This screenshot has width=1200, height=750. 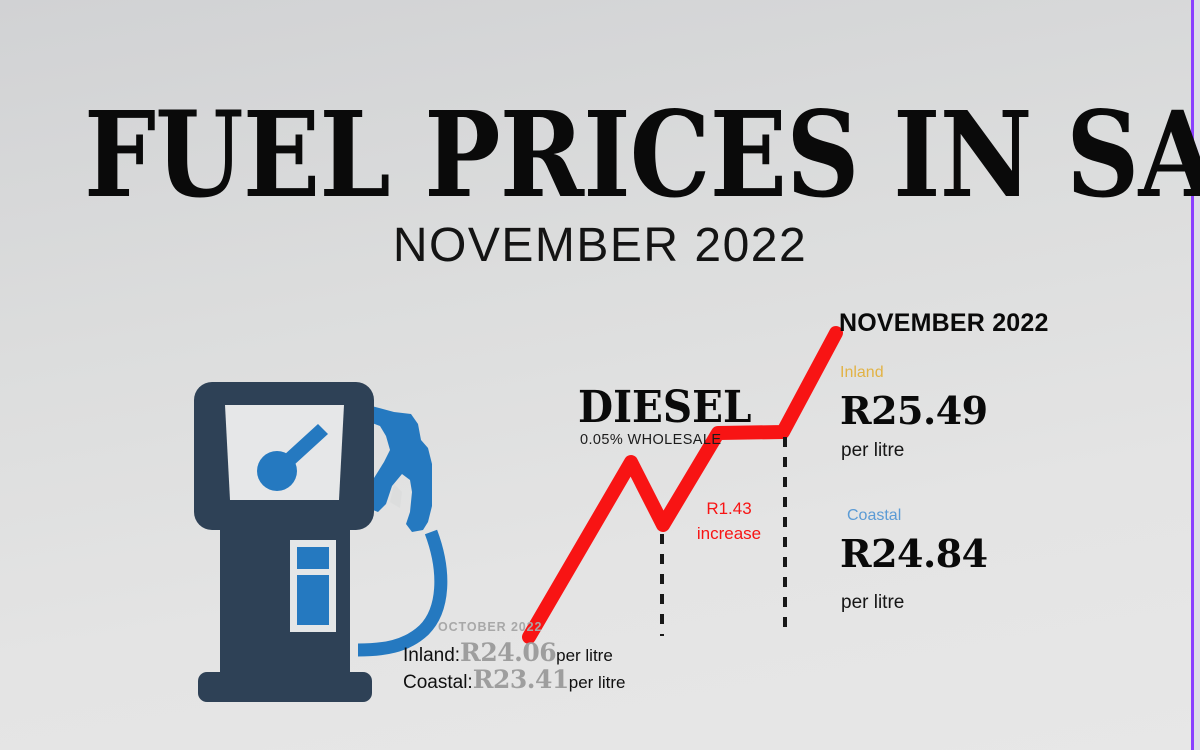 What do you see at coordinates (521, 679) in the screenshot?
I see `previous-amount-coastal: R23.41` at bounding box center [521, 679].